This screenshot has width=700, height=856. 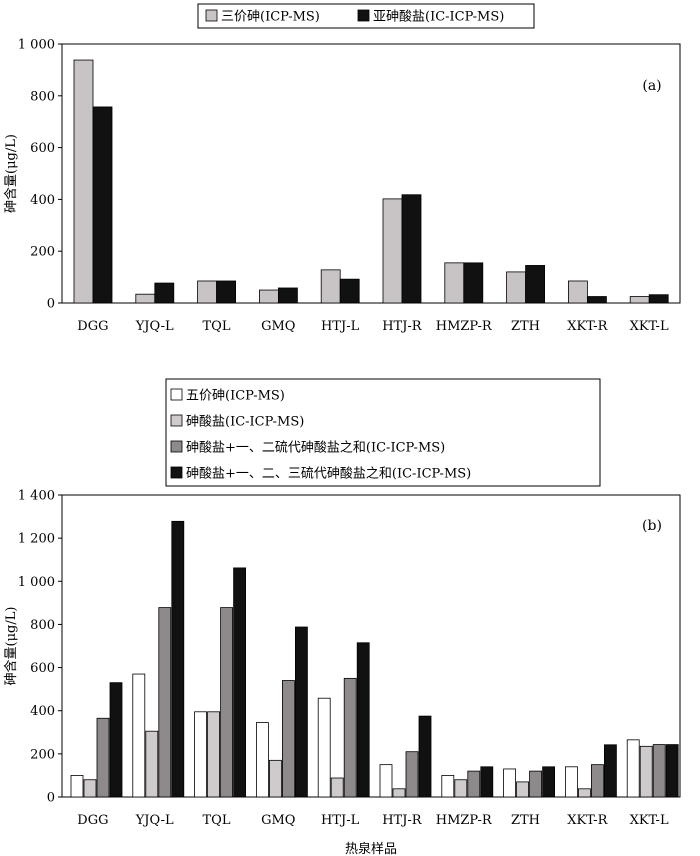 I want to click on legend-label: 五价砷(ICP-MS), so click(x=235, y=396).